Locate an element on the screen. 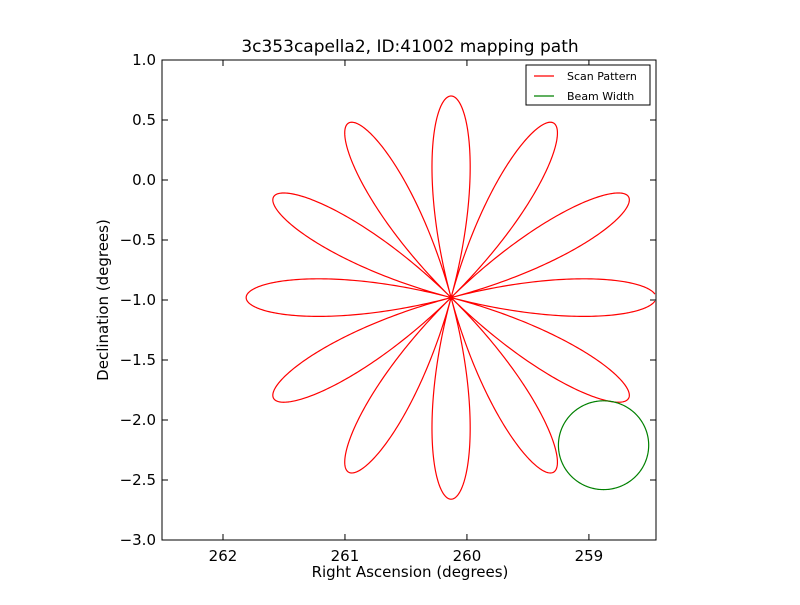  y-axis-label: Declination (degrees) is located at coordinates (103, 300).